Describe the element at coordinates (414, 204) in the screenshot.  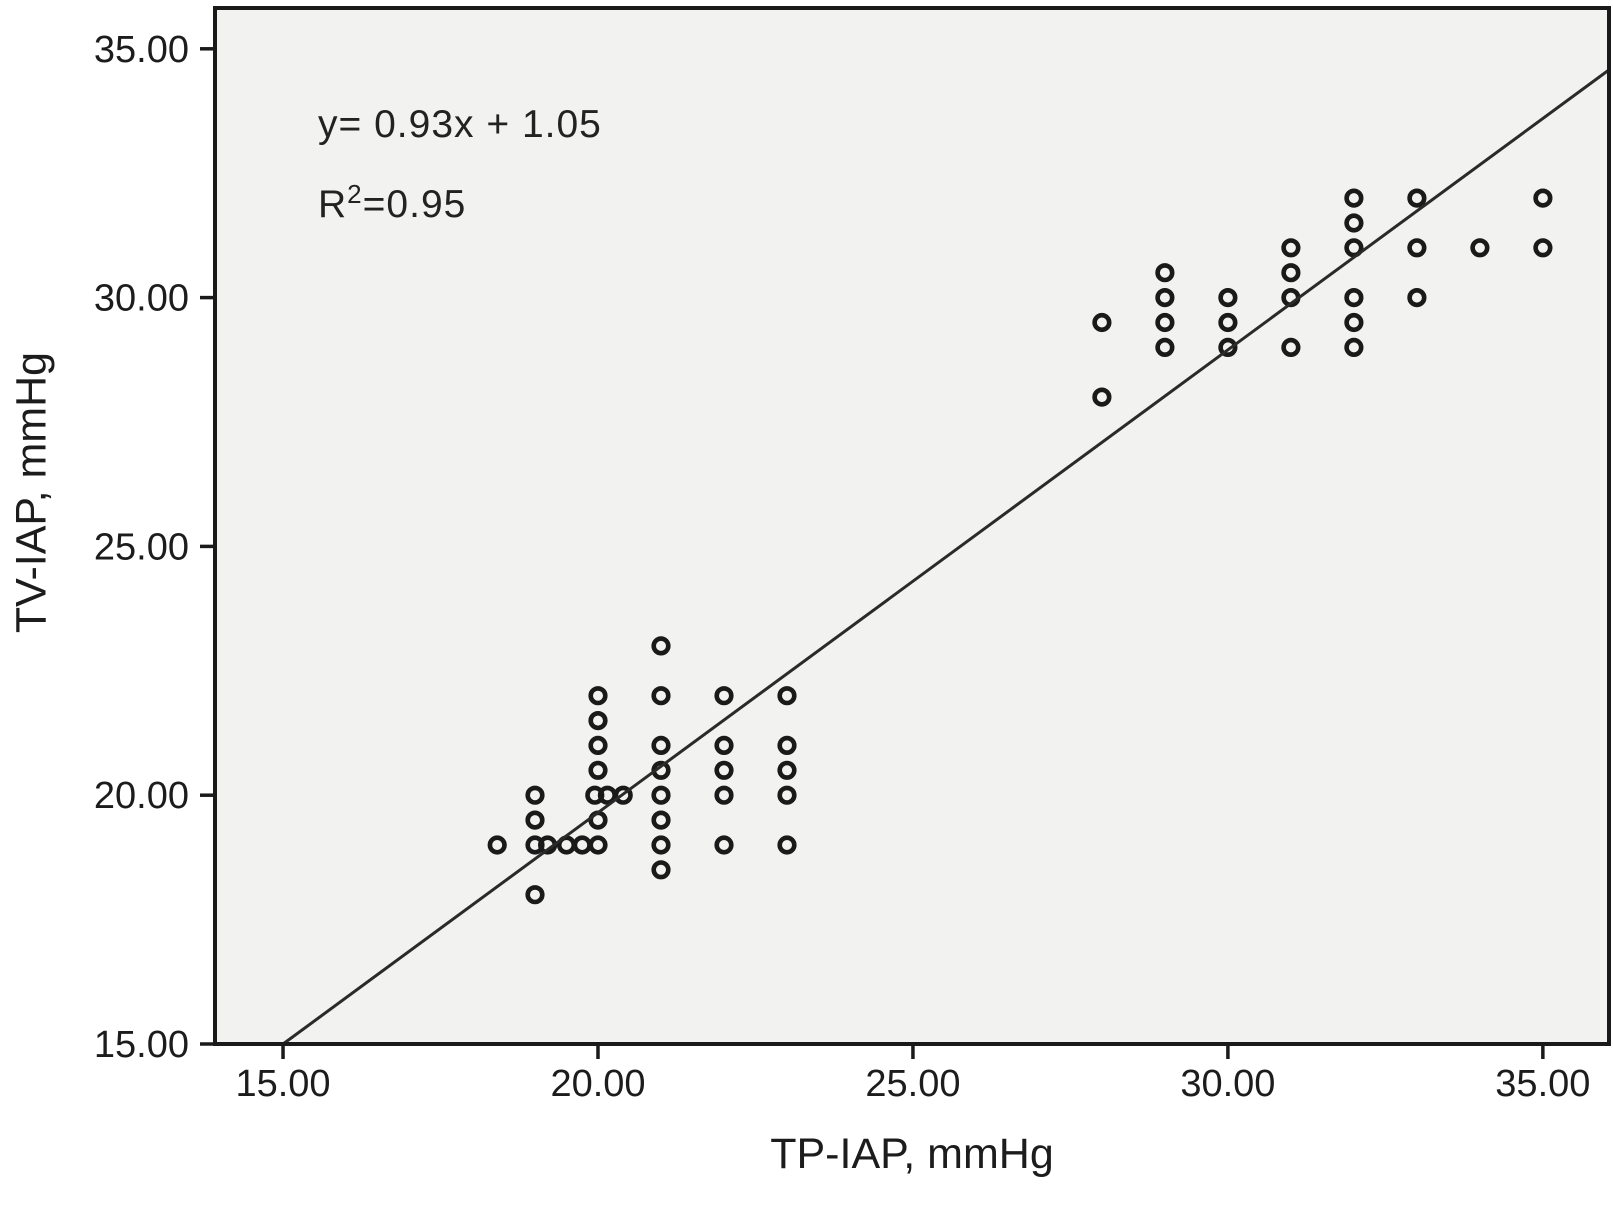
I see `r-squared-value: =0.95` at that location.